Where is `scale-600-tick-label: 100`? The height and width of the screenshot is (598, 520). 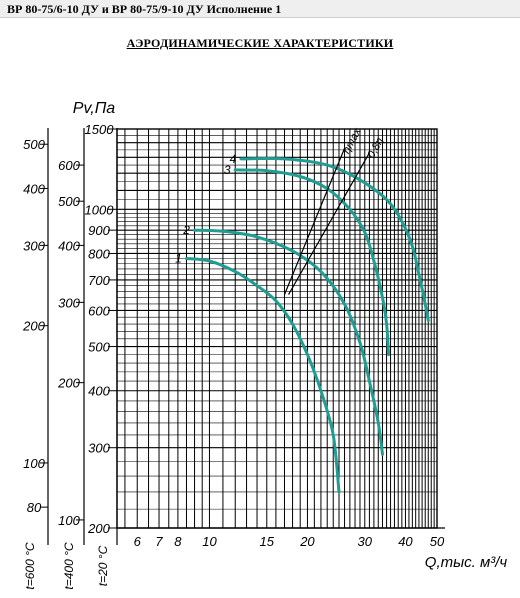
scale-600-tick-label: 100 is located at coordinates (34, 463).